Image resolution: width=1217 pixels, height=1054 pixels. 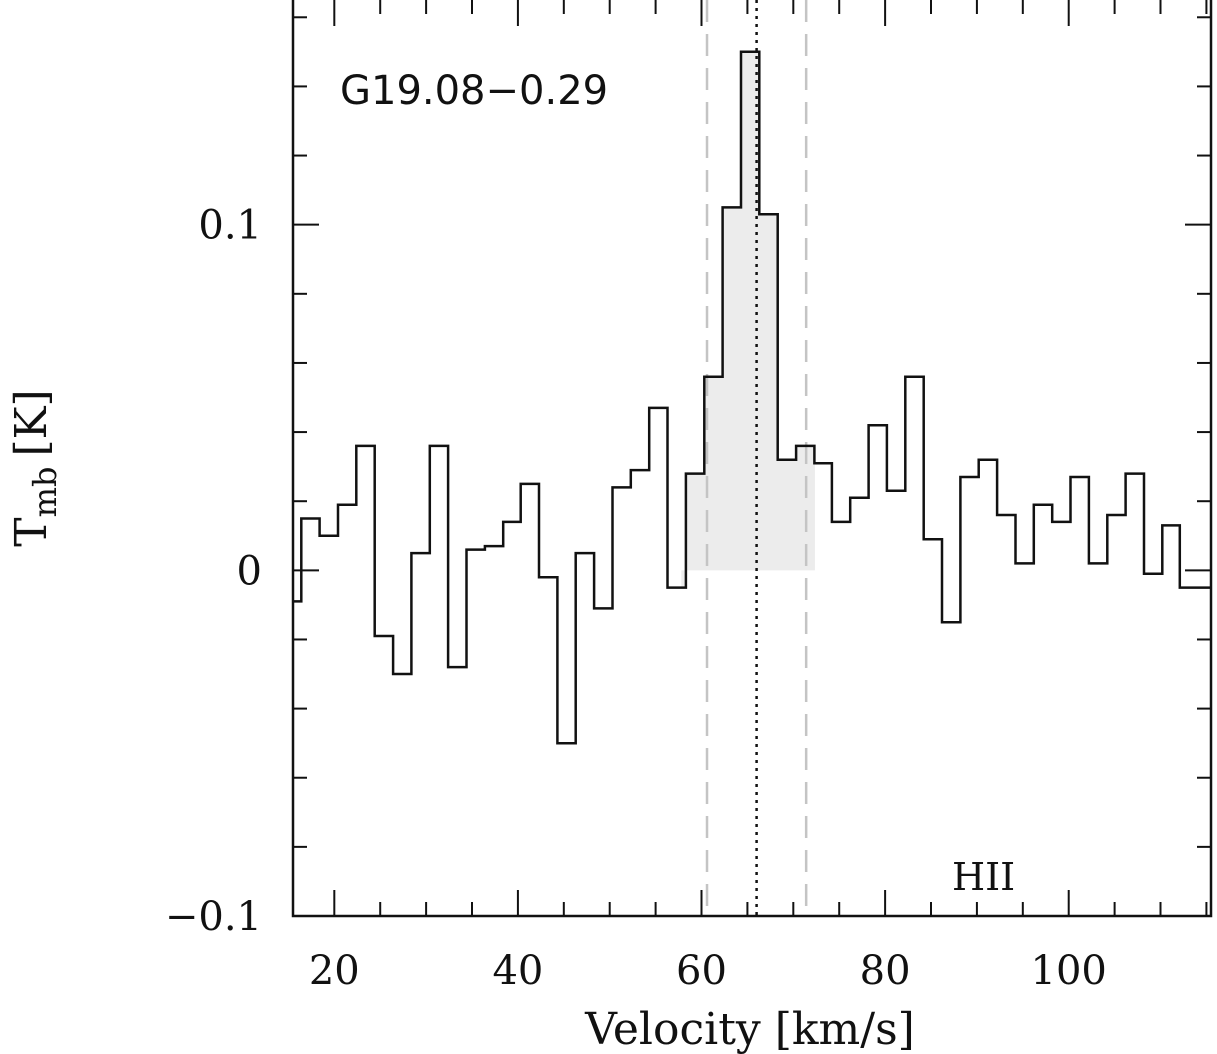 I want to click on y-axis-title: Tmb [K], so click(x=35, y=467).